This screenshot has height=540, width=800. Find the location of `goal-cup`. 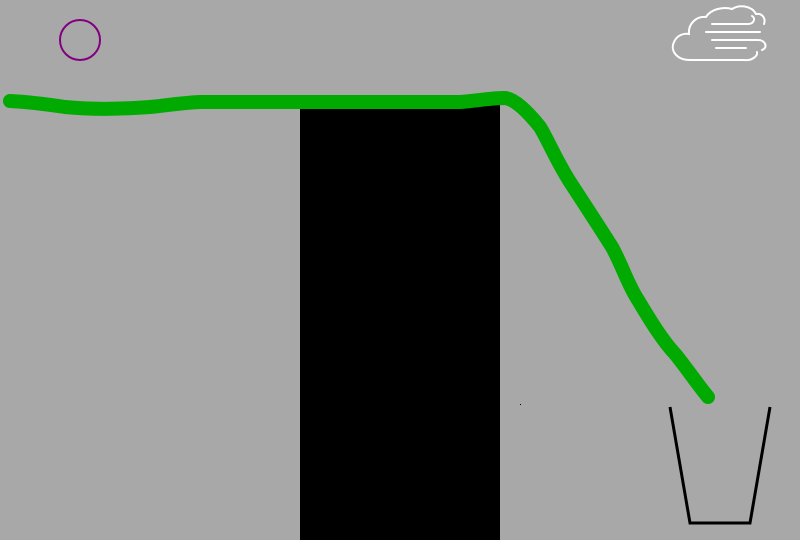

goal-cup is located at coordinates (720, 465).